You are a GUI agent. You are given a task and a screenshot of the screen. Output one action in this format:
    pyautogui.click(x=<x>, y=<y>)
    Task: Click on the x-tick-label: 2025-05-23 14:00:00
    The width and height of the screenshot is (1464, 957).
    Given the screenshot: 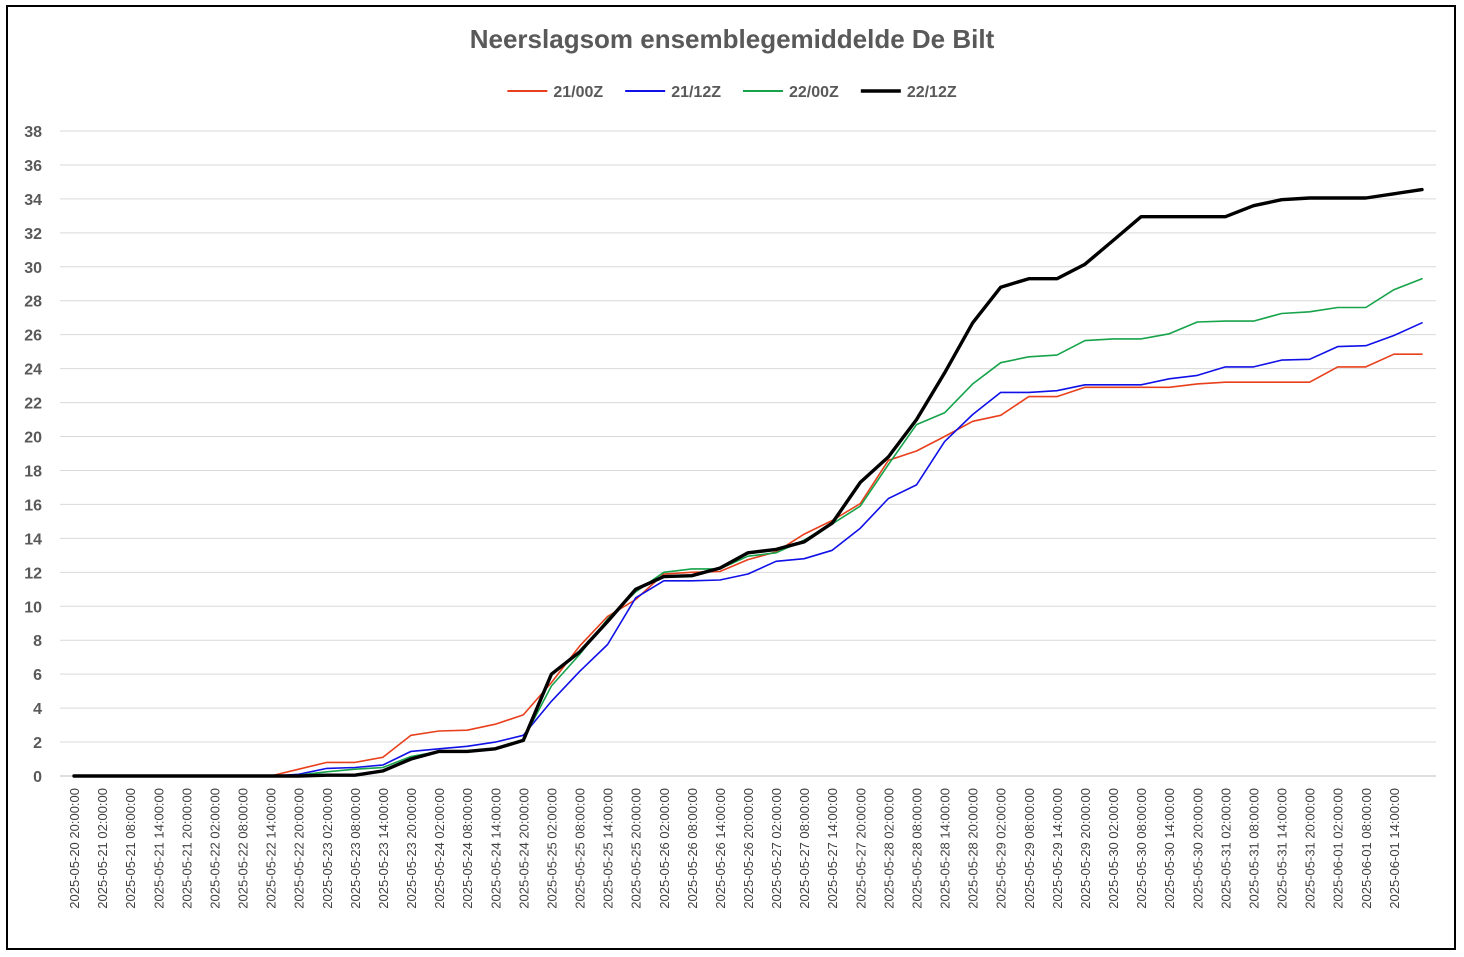 What is the action you would take?
    pyautogui.click(x=383, y=848)
    